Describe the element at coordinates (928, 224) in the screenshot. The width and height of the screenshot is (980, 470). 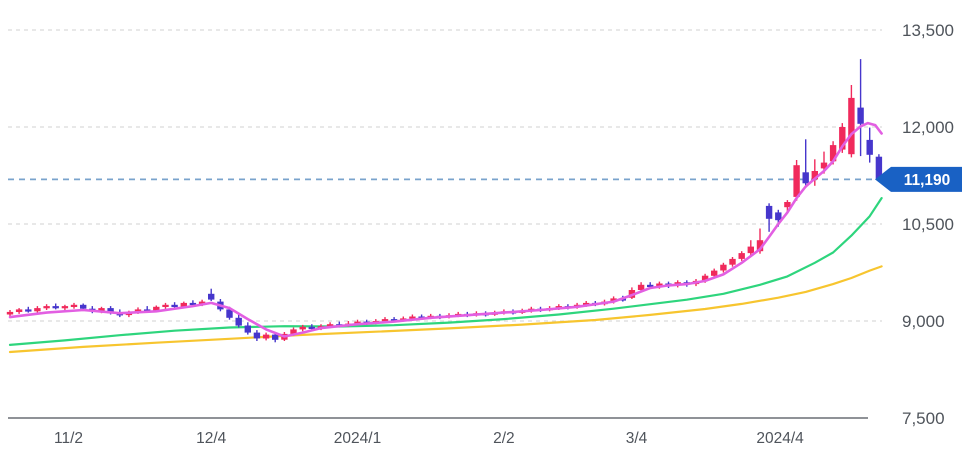
I see `y-axis-label: 10,500` at that location.